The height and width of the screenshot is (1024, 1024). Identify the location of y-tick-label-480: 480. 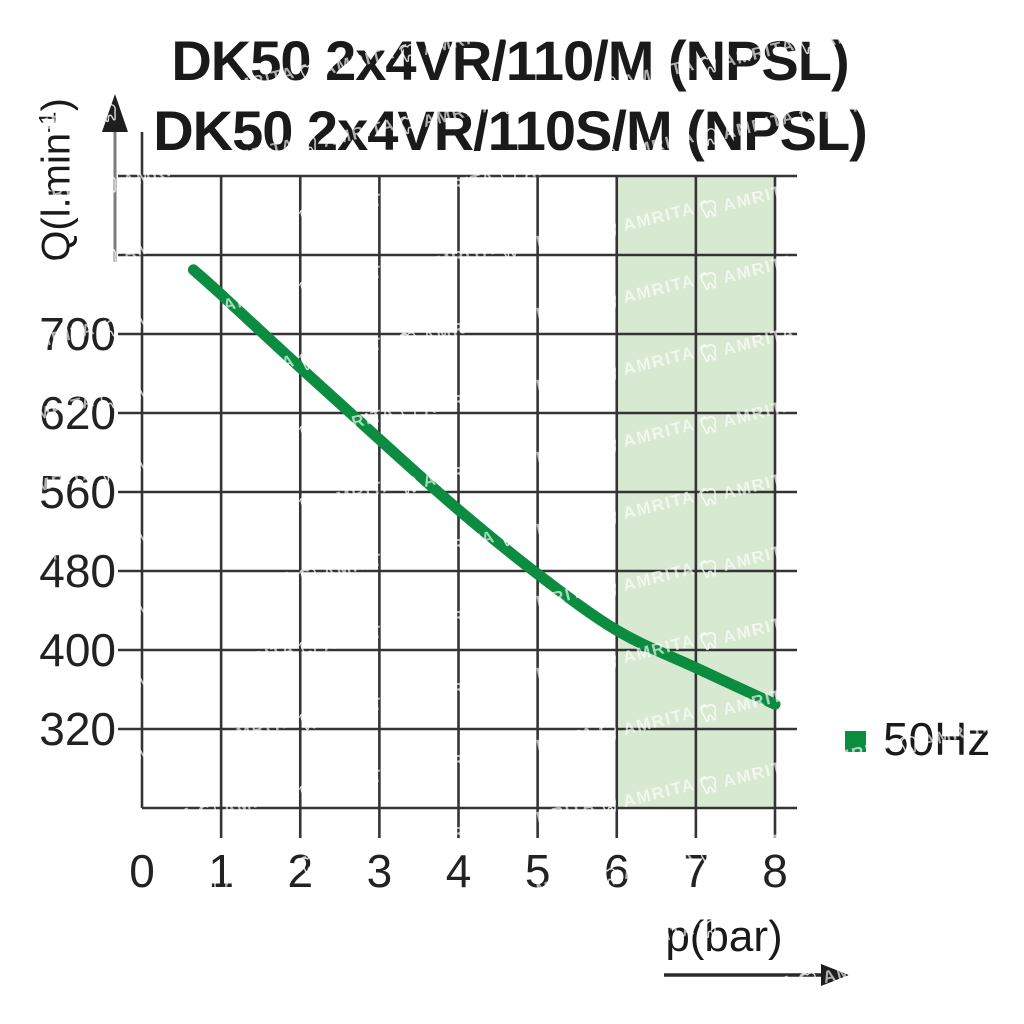
(77, 571).